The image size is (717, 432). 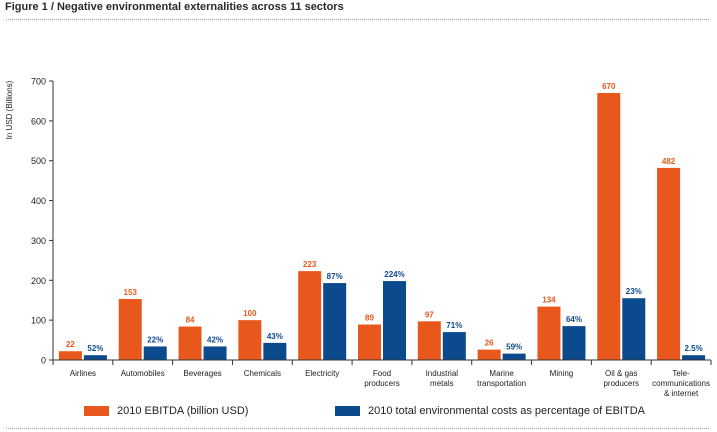 I want to click on bar-env-cost-label: 43%, so click(x=275, y=336).